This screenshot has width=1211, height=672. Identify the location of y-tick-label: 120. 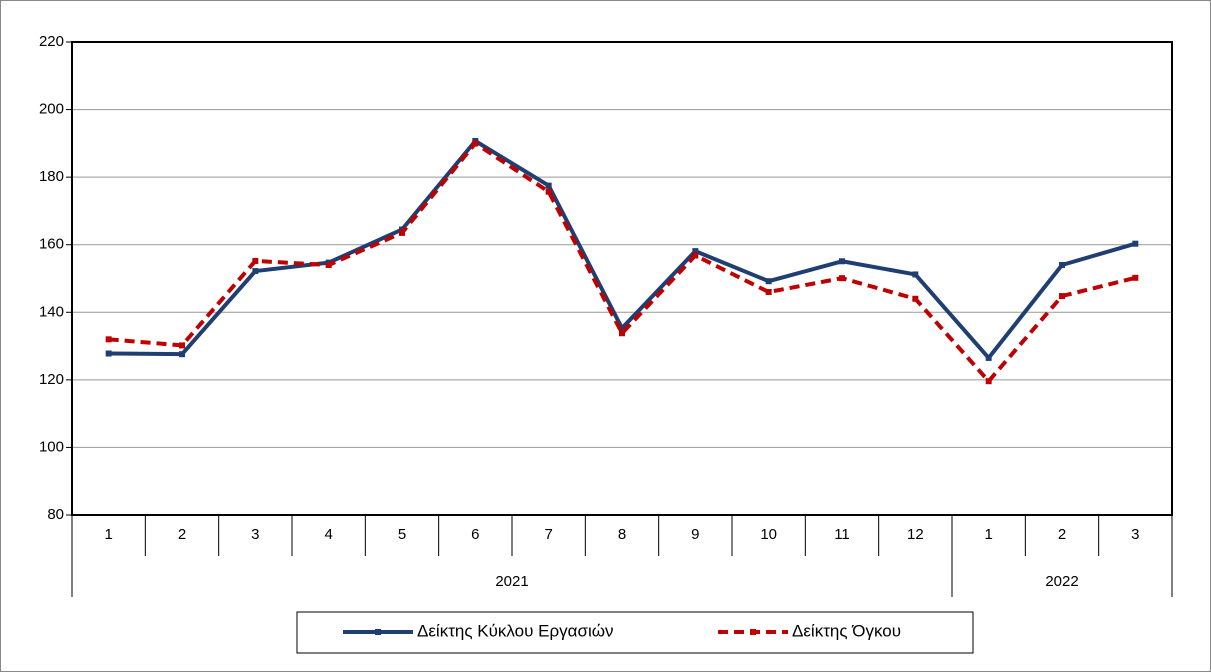
(51, 379).